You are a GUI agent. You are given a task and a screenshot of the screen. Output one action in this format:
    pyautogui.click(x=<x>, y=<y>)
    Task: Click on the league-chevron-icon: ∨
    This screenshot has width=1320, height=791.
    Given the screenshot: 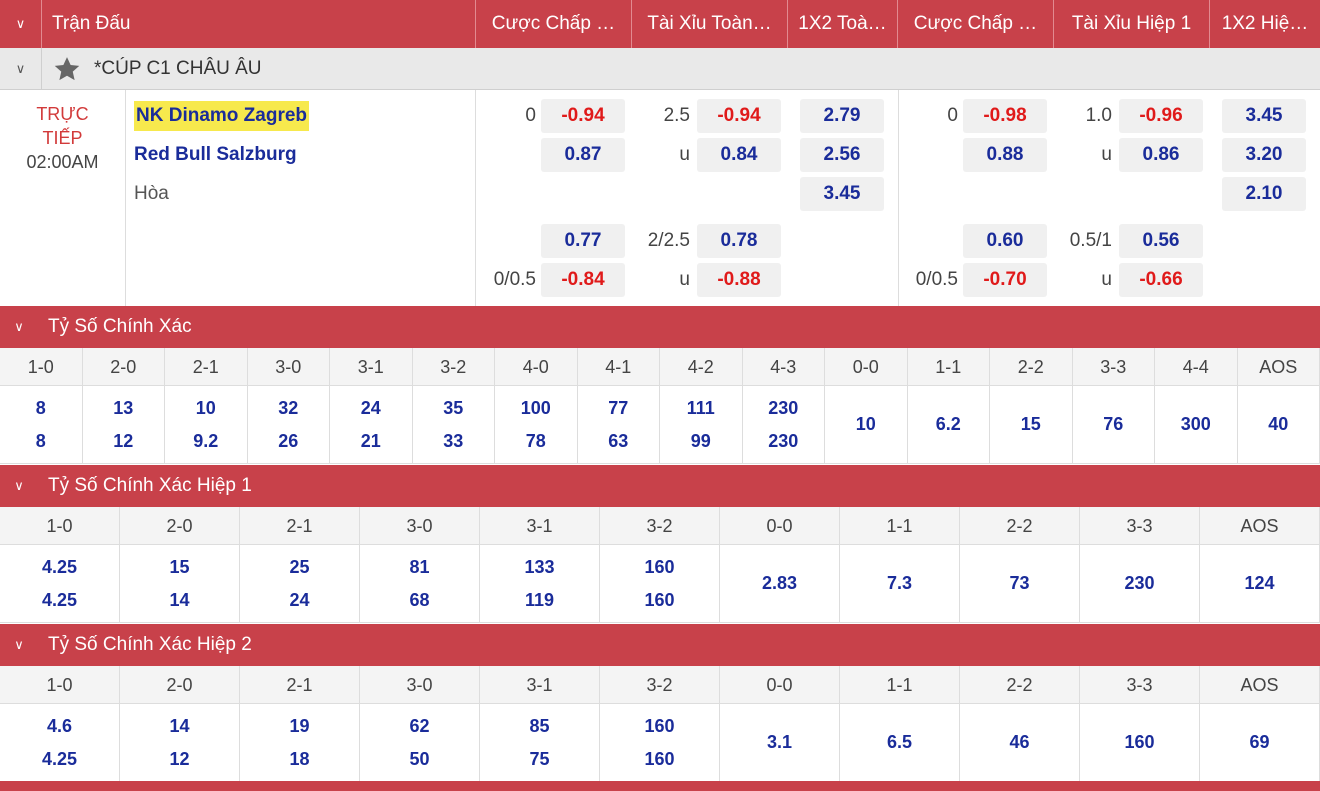 What is the action you would take?
    pyautogui.click(x=21, y=68)
    